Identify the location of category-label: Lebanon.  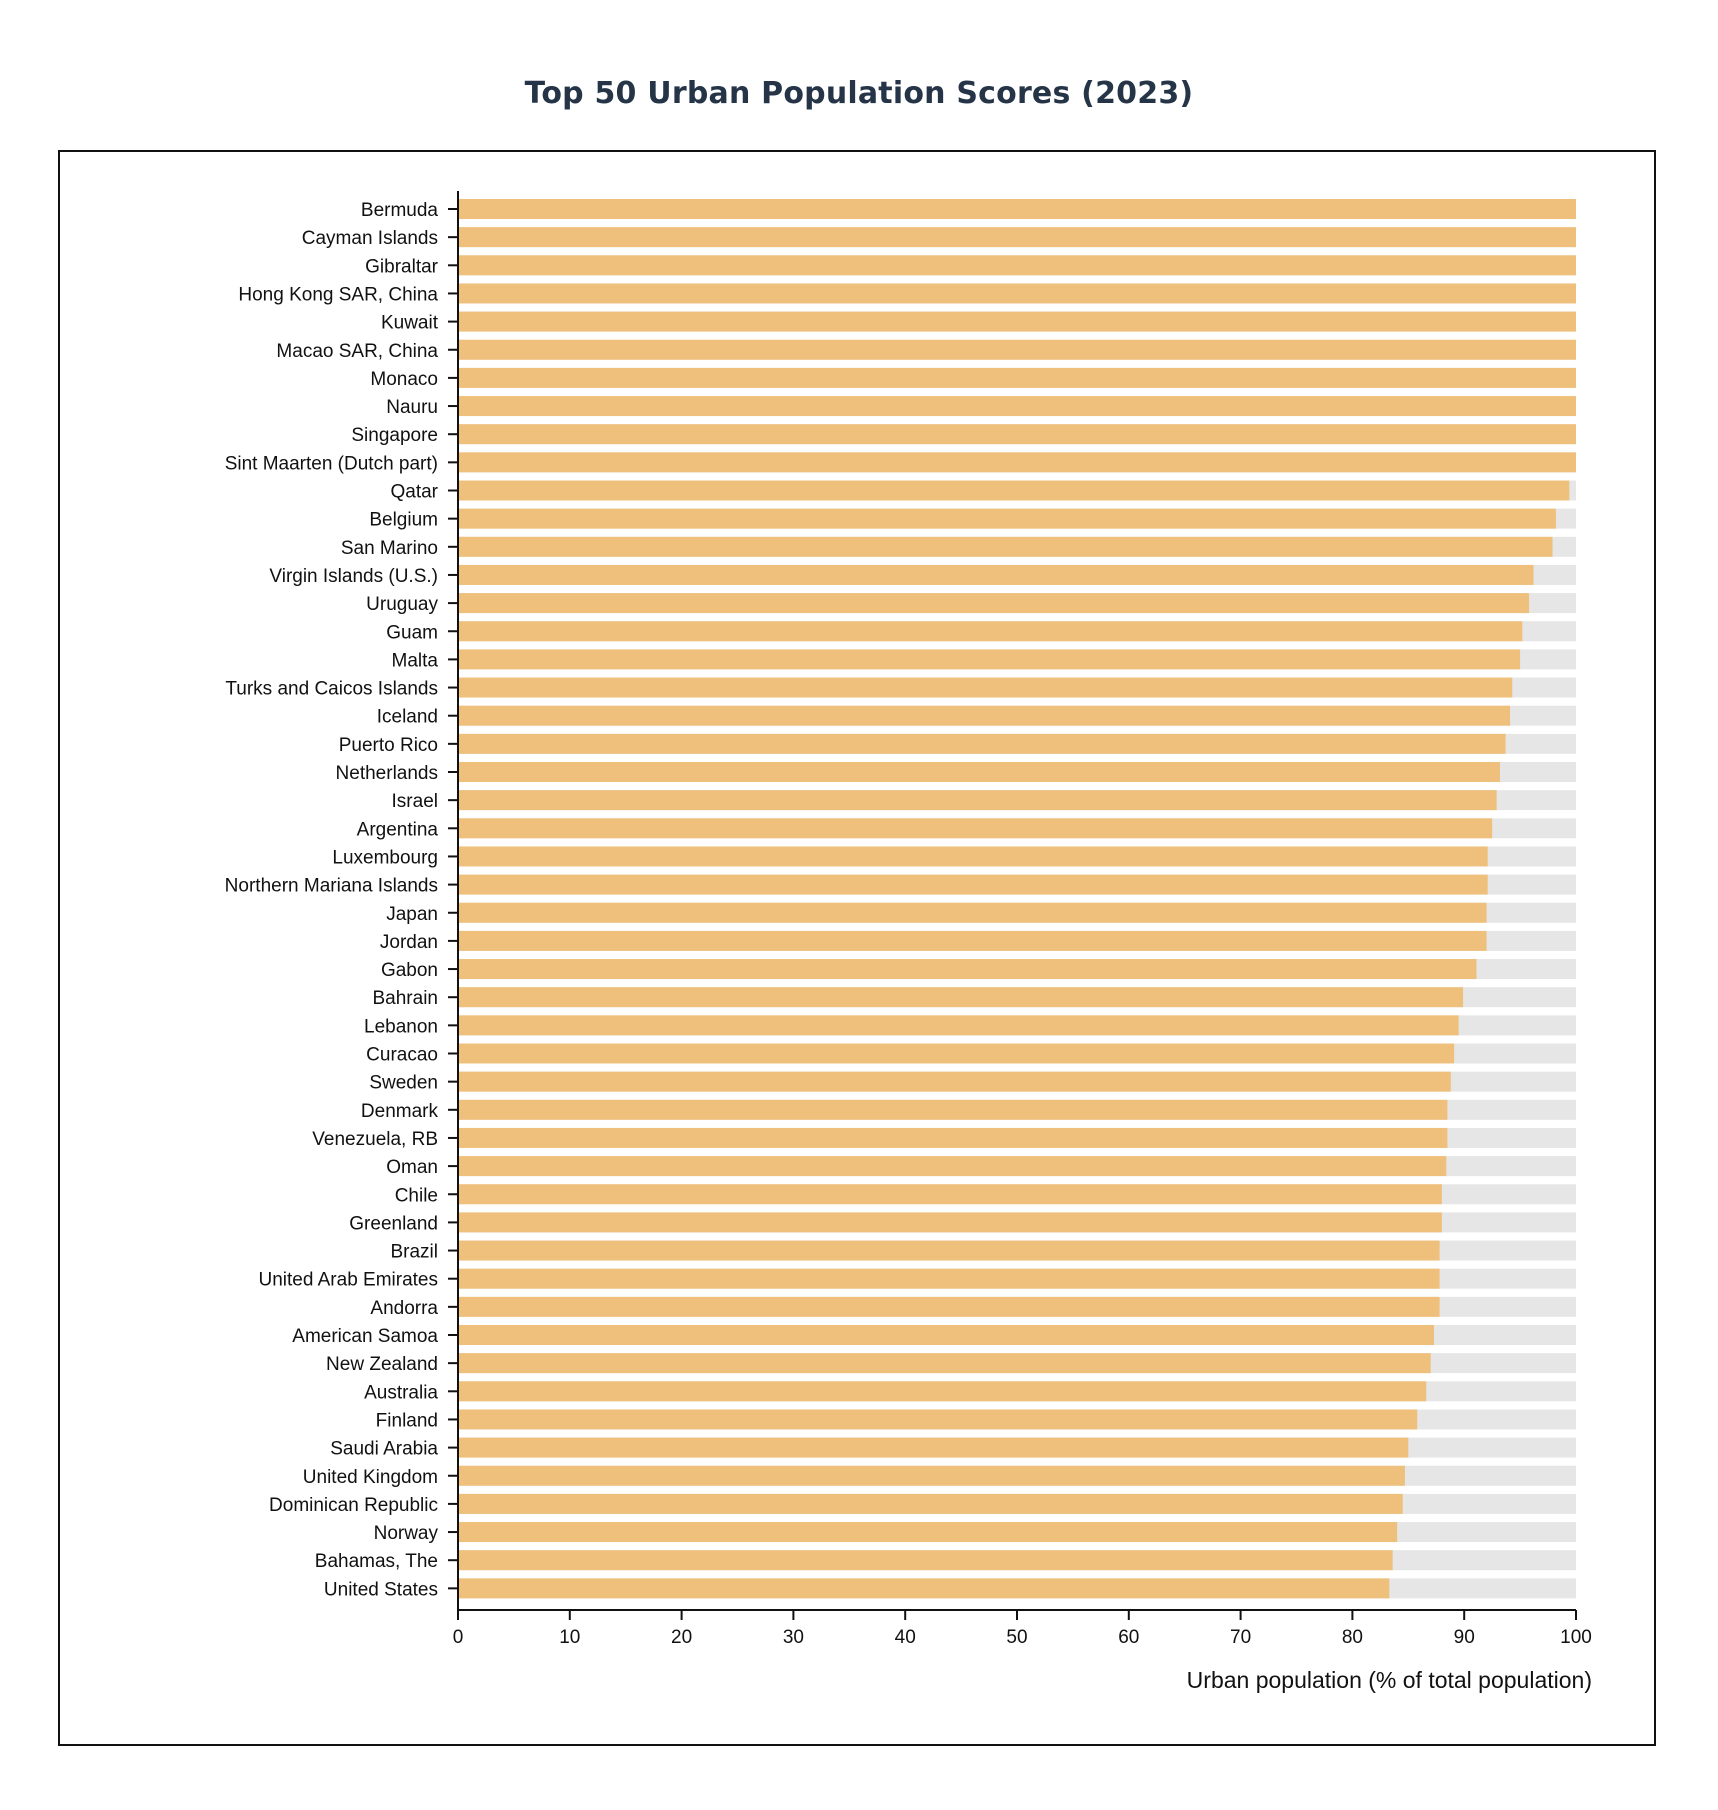
(401, 1026).